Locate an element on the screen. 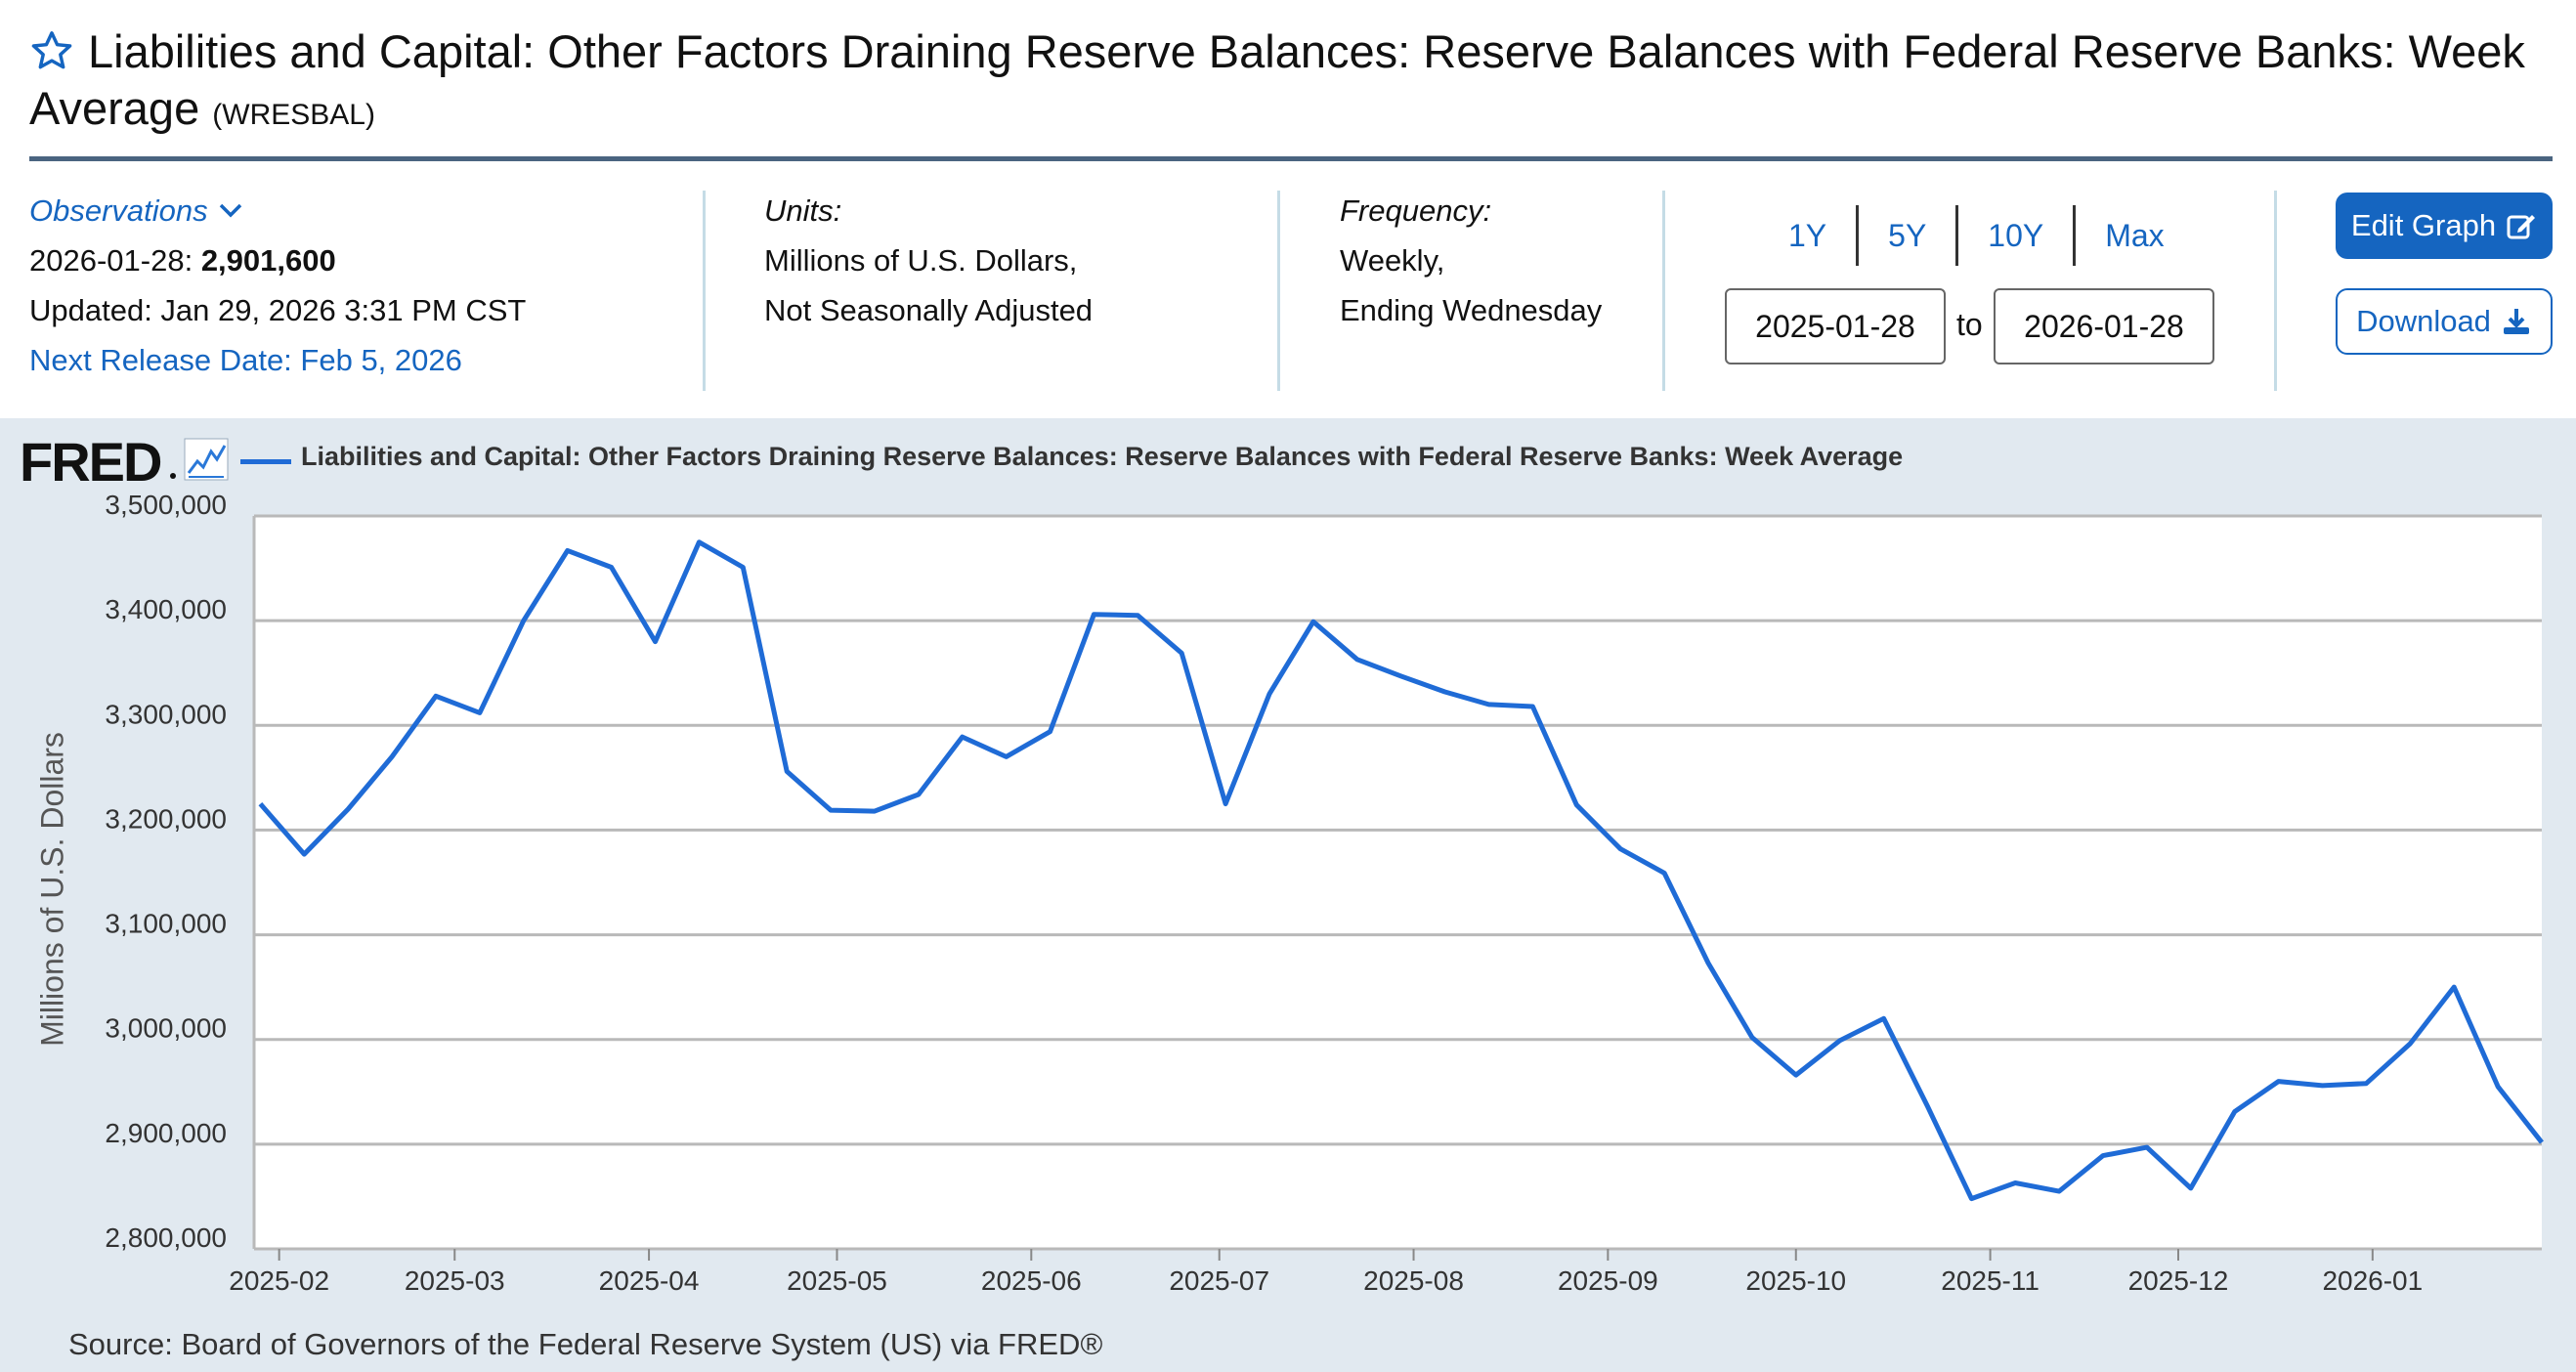  start-date-input: 2025-01-28 is located at coordinates (1836, 326).